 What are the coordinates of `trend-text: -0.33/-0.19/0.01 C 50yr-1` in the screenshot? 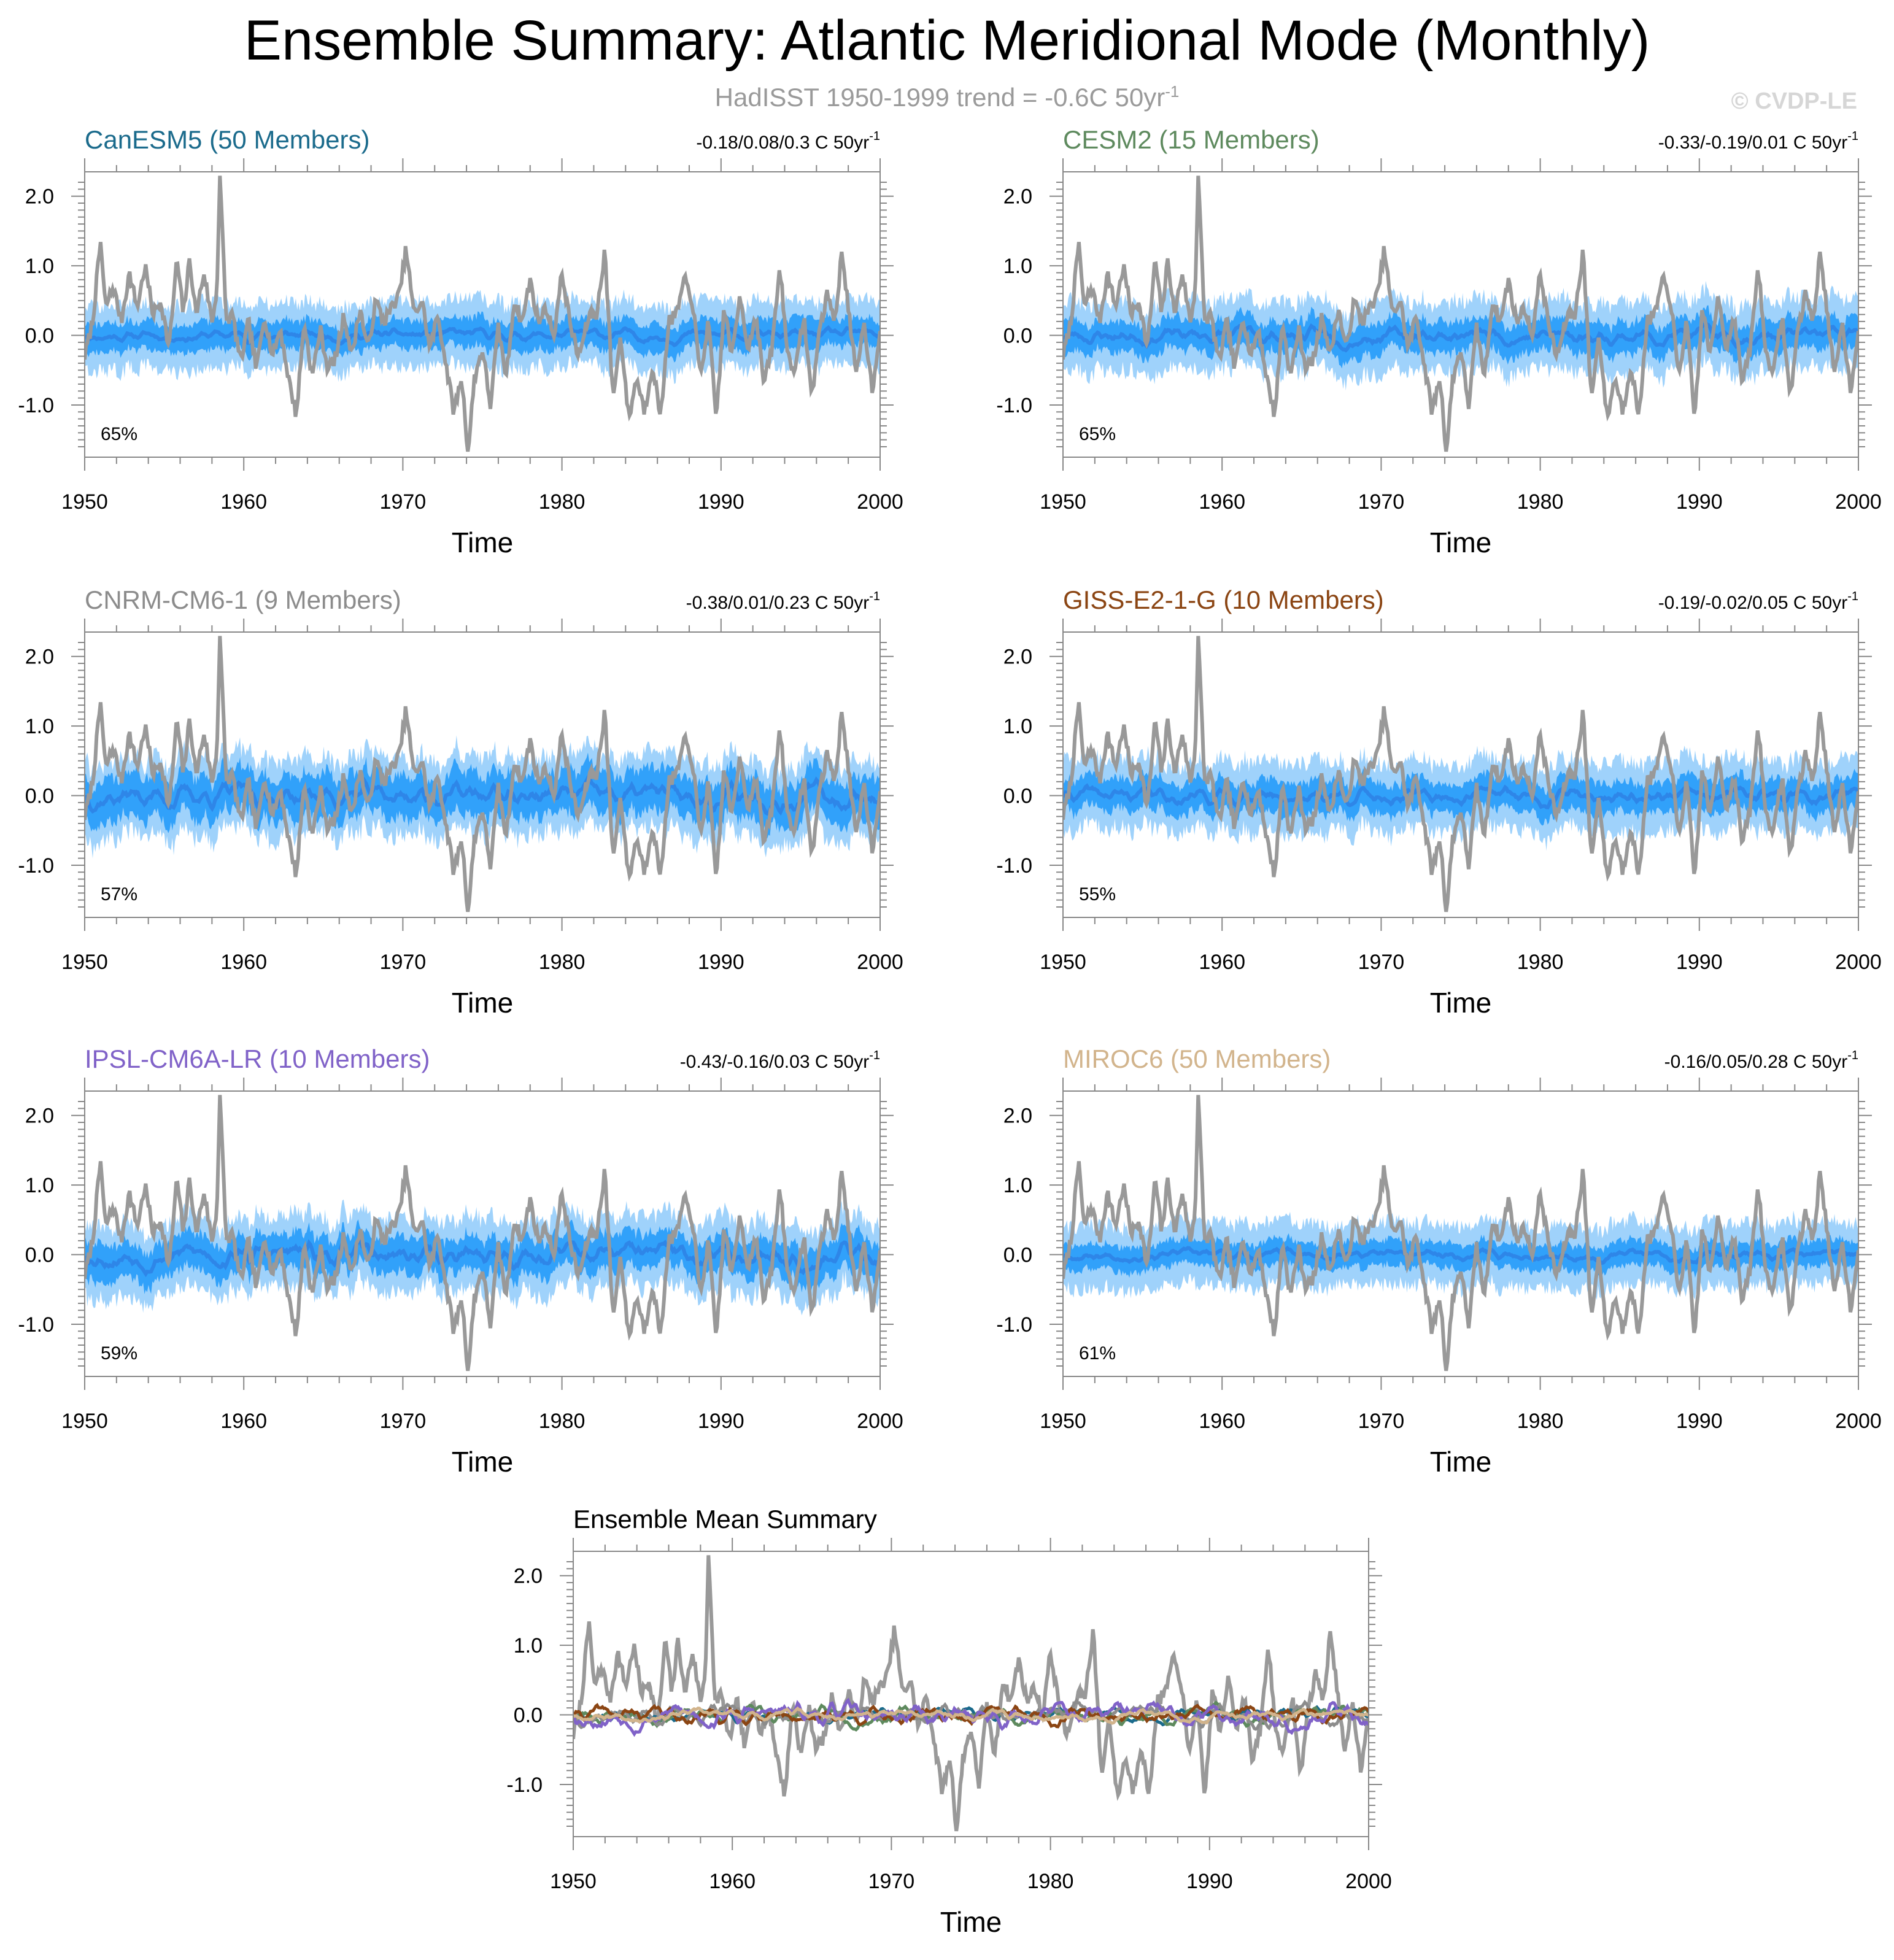 It's located at (1758, 141).